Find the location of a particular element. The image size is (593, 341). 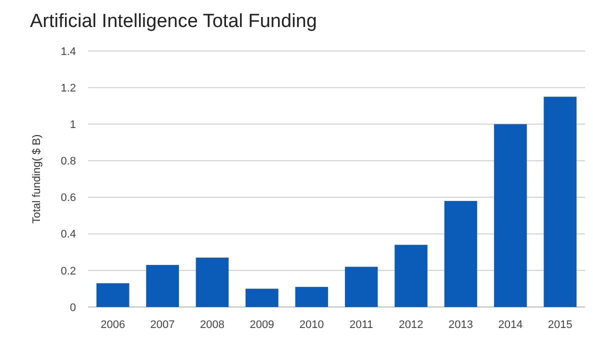

chart-title: Artificial Intelligence Total Funding is located at coordinates (173, 21).